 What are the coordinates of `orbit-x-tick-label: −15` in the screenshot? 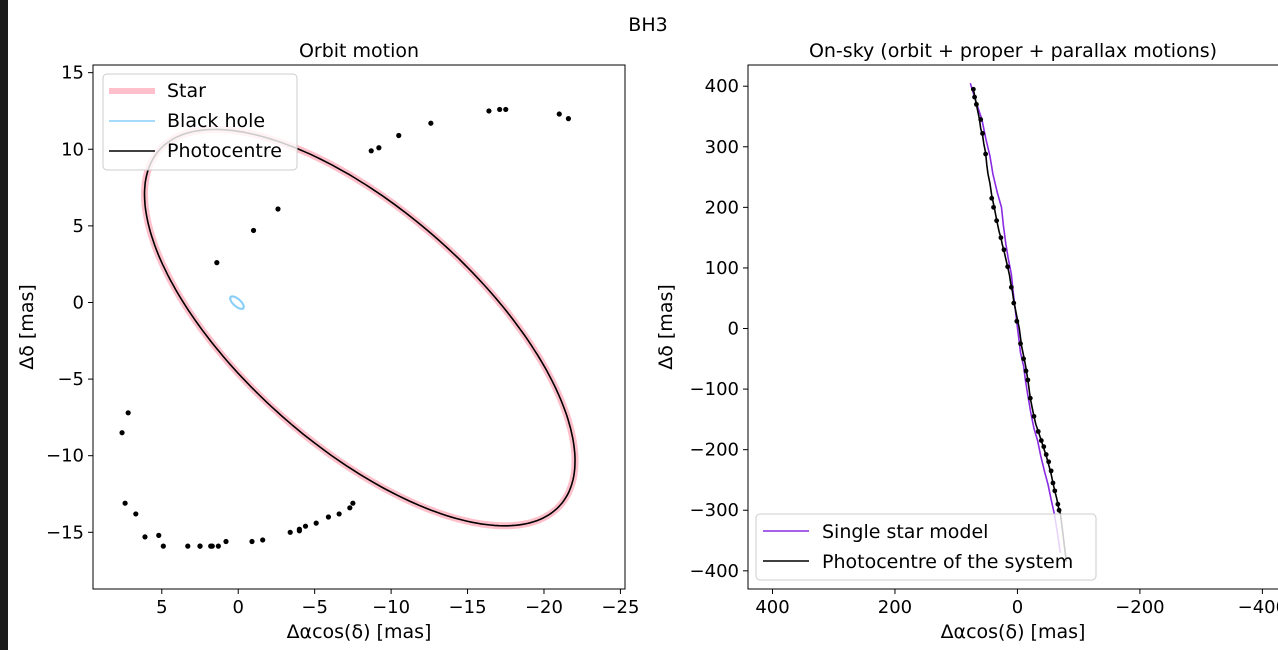 It's located at (468, 607).